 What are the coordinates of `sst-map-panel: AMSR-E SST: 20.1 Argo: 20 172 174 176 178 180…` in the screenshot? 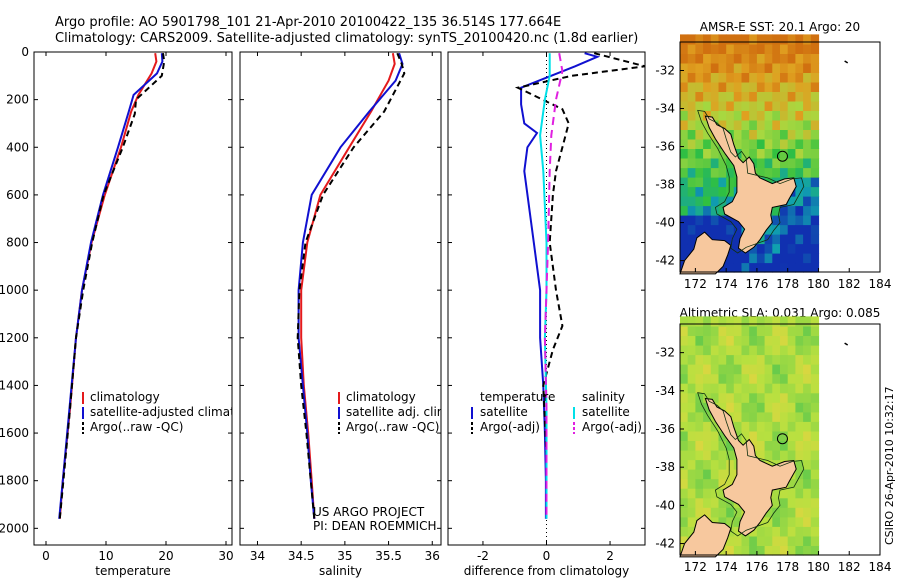 It's located at (773, 155).